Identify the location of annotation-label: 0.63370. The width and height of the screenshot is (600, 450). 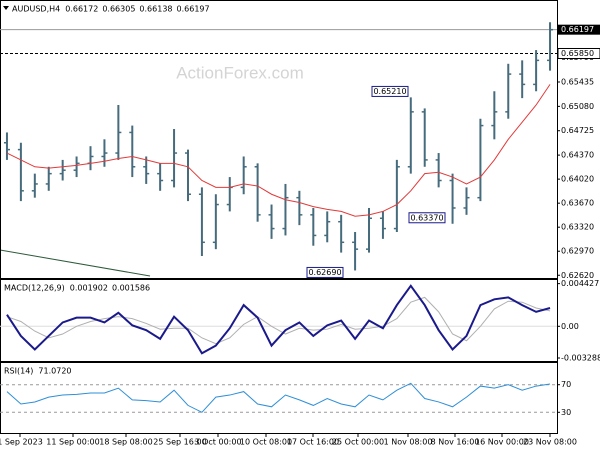
(426, 217).